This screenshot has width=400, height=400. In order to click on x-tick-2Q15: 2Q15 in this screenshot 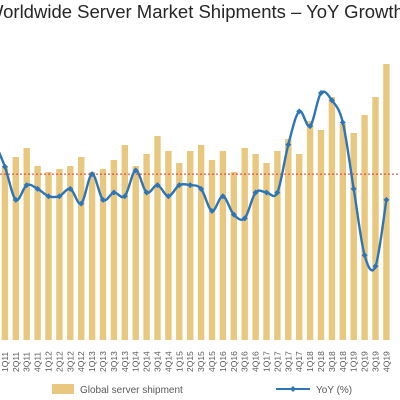, I will do `click(190, 361)`.